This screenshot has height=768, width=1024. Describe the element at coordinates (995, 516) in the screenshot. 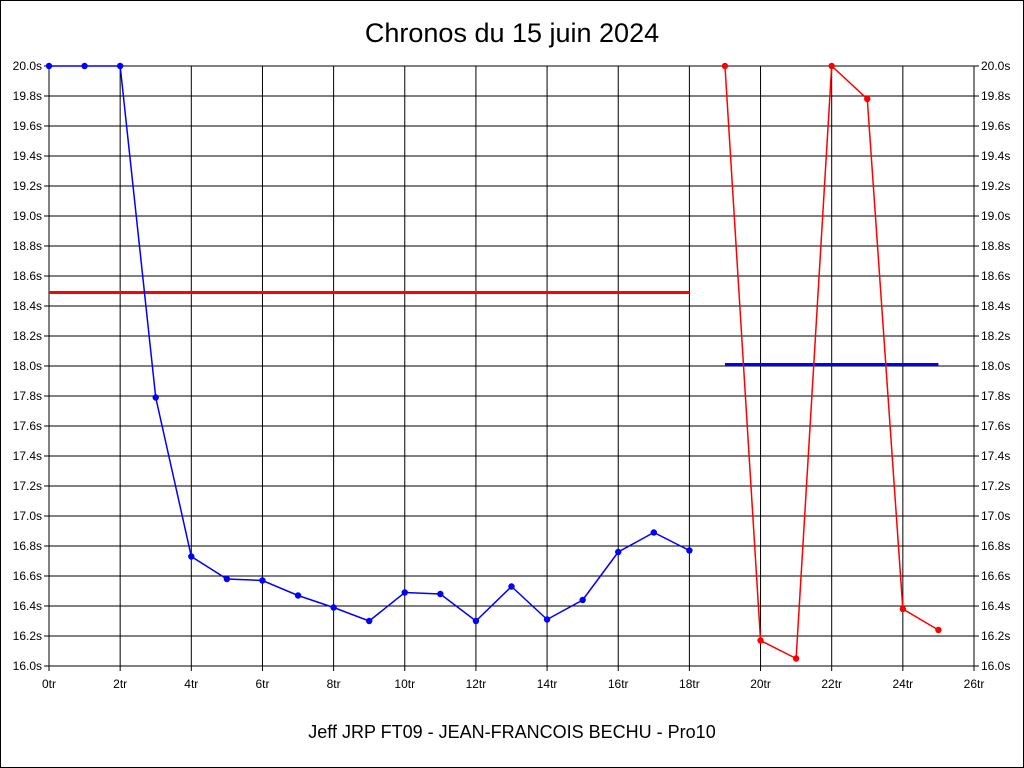

I see `y-tick-label-right: 17.0s` at that location.